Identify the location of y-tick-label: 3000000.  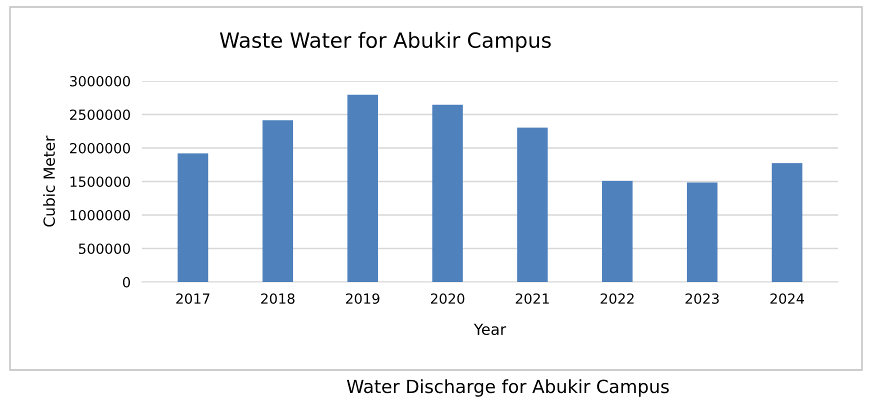
(100, 81).